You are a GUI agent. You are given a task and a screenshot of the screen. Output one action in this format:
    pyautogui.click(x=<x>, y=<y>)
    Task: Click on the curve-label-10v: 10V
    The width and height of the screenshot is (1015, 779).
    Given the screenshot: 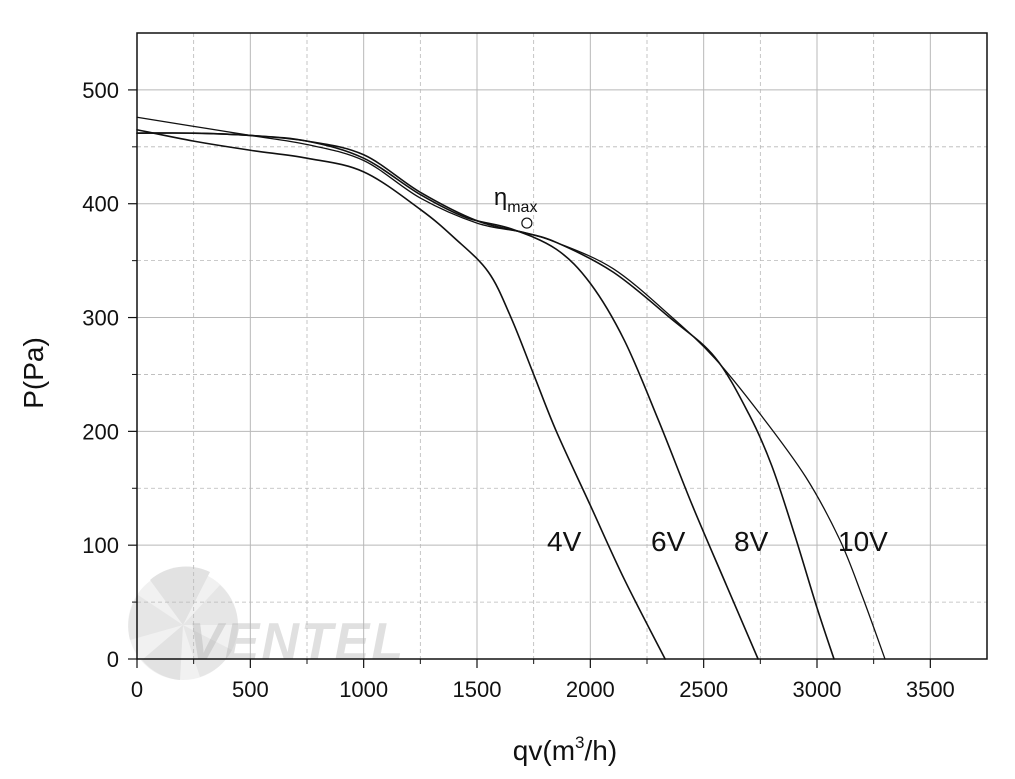 What is the action you would take?
    pyautogui.click(x=863, y=541)
    